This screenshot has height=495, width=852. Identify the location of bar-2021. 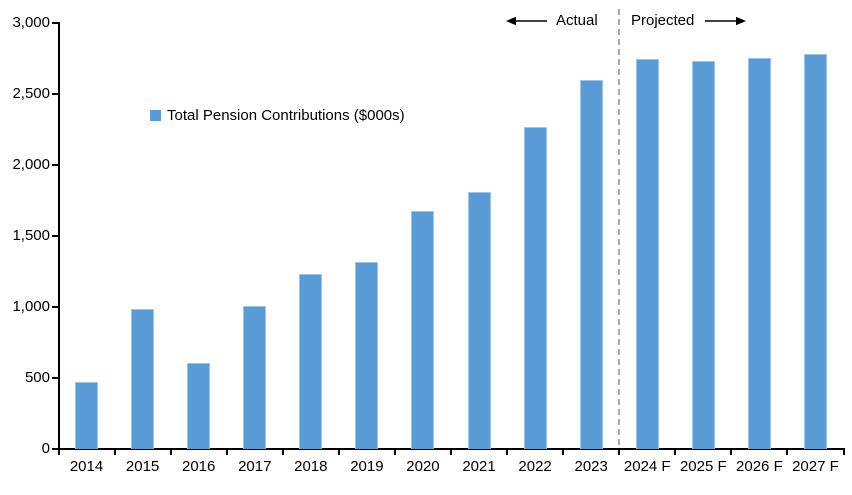
(479, 320).